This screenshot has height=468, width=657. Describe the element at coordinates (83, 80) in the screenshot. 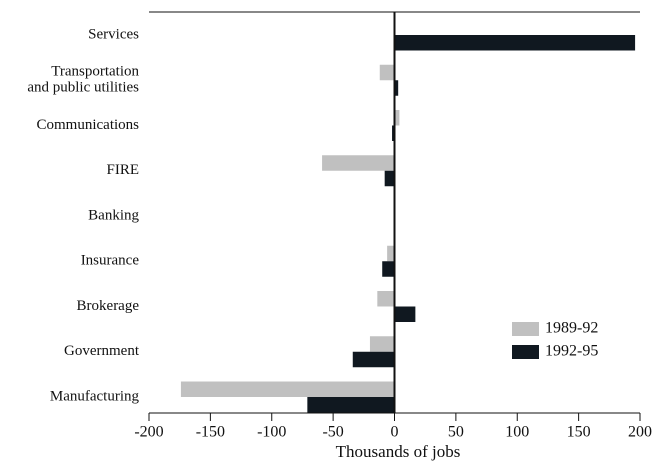

I see `y-tick-label: Transportation and public utilities` at that location.